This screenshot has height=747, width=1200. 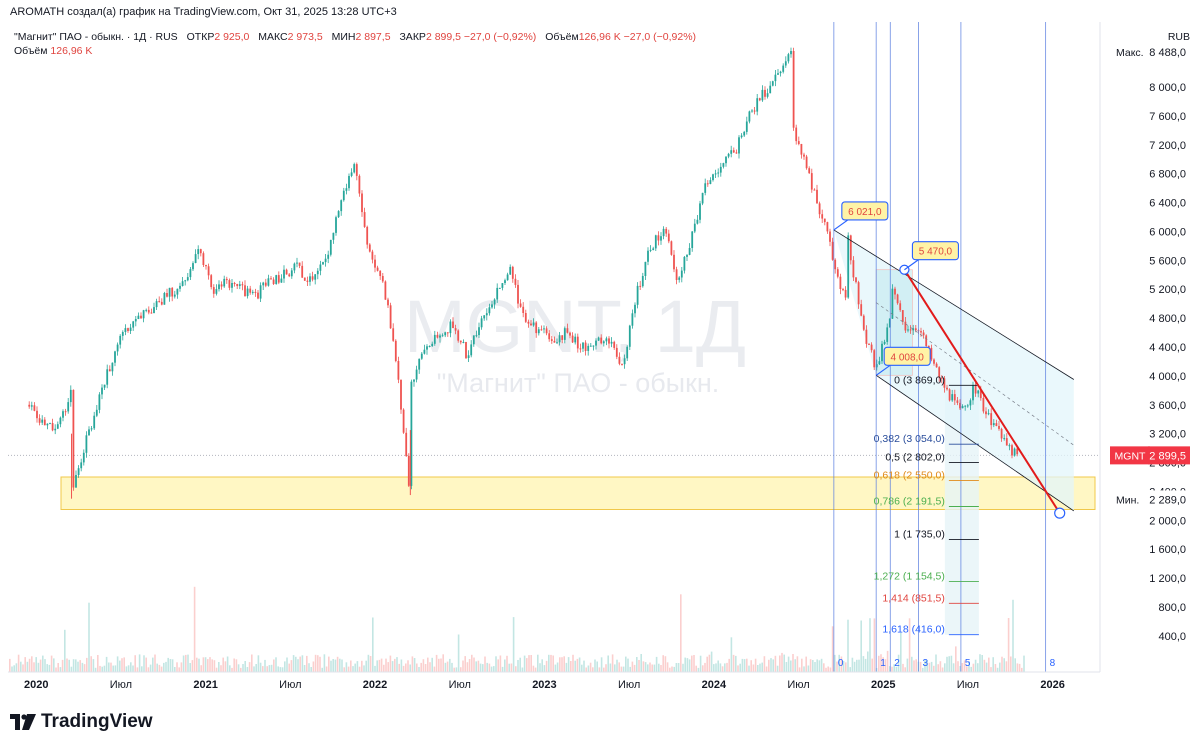 What do you see at coordinates (71, 51) in the screenshot?
I see `volume-row-value: 126,96 K` at bounding box center [71, 51].